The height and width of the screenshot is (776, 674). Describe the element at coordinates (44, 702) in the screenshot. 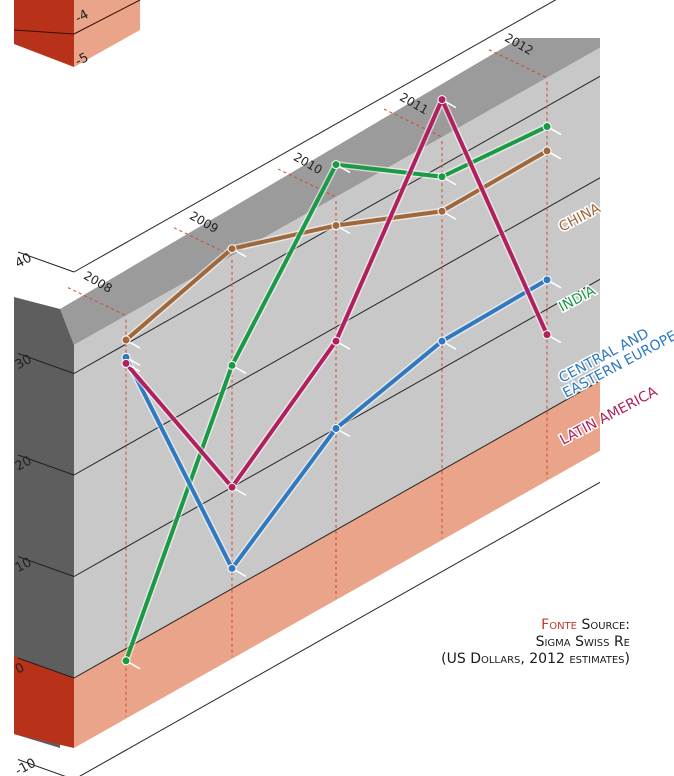

I see `side-negative` at that location.